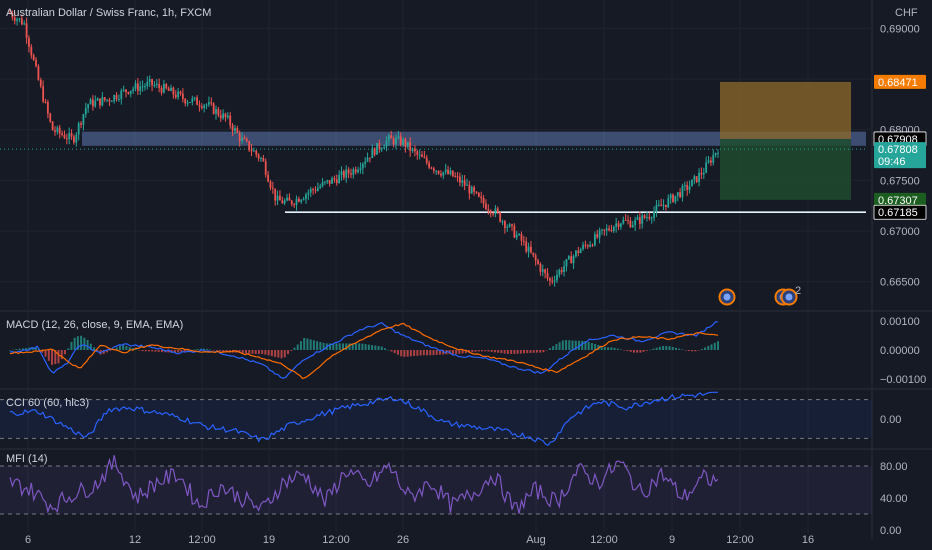  Describe the element at coordinates (898, 150) in the screenshot. I see `price-tag-label: 0.67808` at that location.